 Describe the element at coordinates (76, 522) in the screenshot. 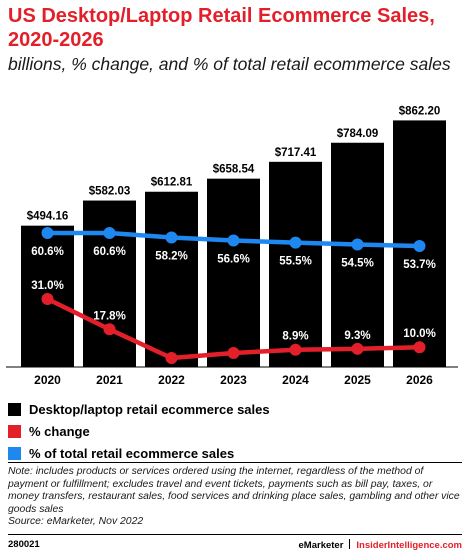

I see `source-text: Source: eMarketer, Nov 2022` at that location.